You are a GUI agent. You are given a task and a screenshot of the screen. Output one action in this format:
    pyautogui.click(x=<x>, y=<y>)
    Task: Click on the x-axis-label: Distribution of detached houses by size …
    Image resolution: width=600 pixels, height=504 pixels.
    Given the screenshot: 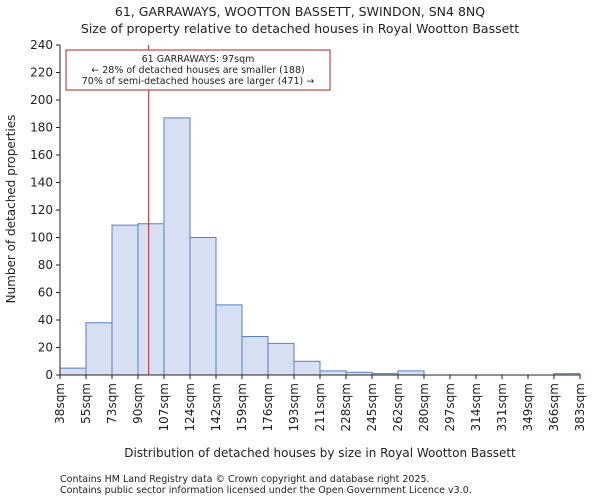 What is the action you would take?
    pyautogui.click(x=320, y=453)
    